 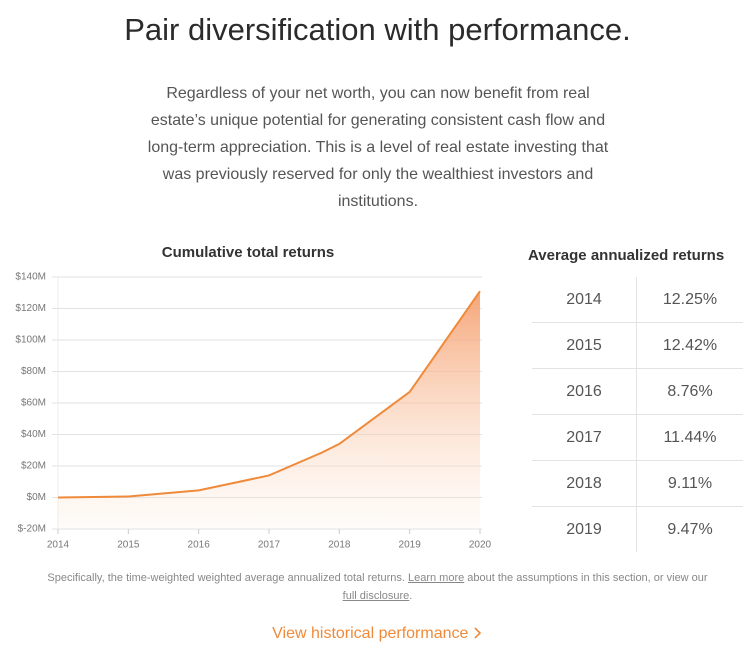 I want to click on return-cell: 8.76%, so click(x=689, y=391).